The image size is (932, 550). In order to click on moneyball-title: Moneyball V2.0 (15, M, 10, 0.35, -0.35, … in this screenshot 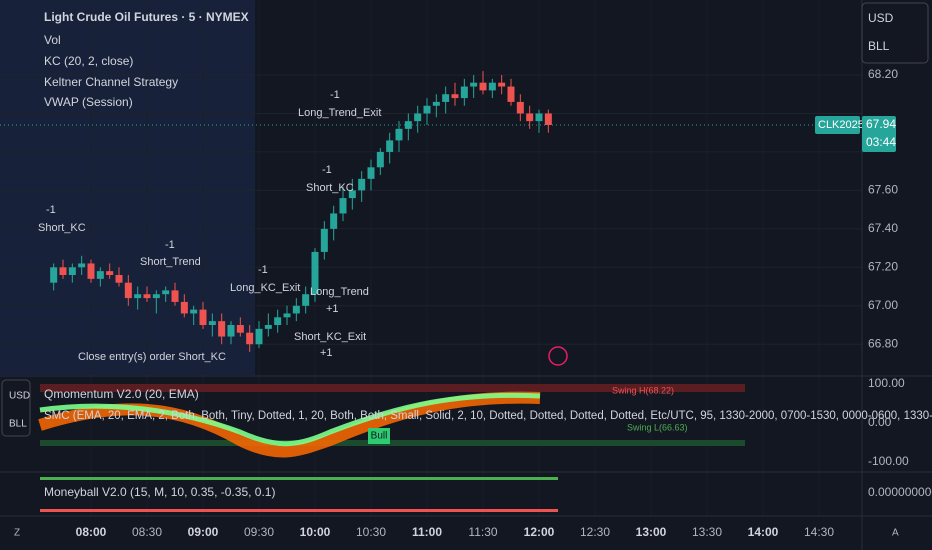, I will do `click(159, 492)`.